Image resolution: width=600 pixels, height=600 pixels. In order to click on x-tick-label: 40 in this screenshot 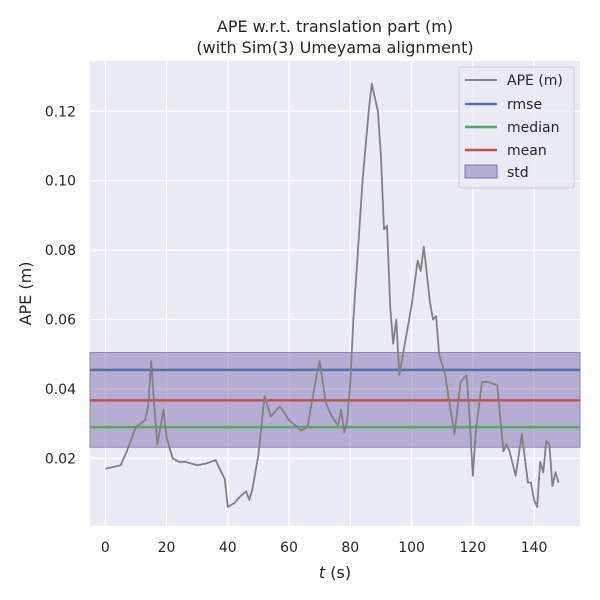, I will do `click(228, 548)`.